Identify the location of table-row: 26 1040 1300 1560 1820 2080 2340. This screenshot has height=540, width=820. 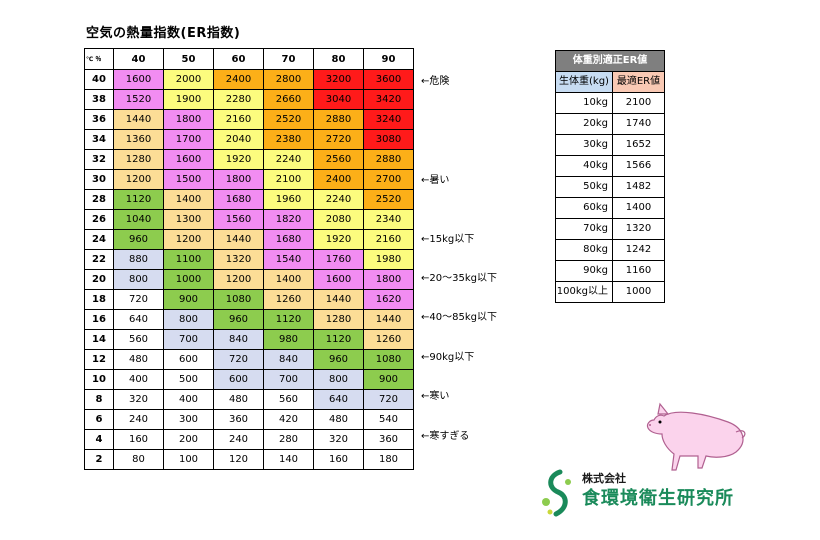
(249, 219).